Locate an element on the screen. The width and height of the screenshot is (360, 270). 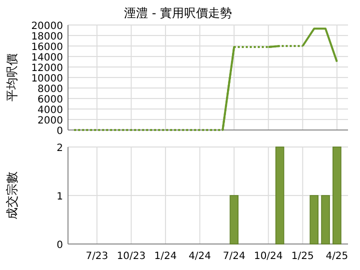
y-tick-label: 6000 is located at coordinates (50, 100).